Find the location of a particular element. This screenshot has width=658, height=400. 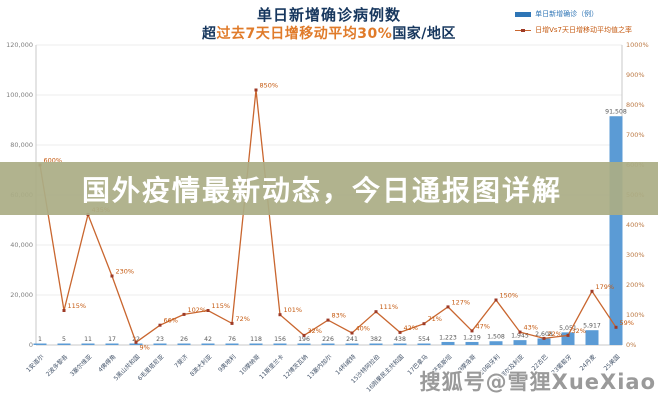

category-label: 10摩纳哥 is located at coordinates (250, 365).